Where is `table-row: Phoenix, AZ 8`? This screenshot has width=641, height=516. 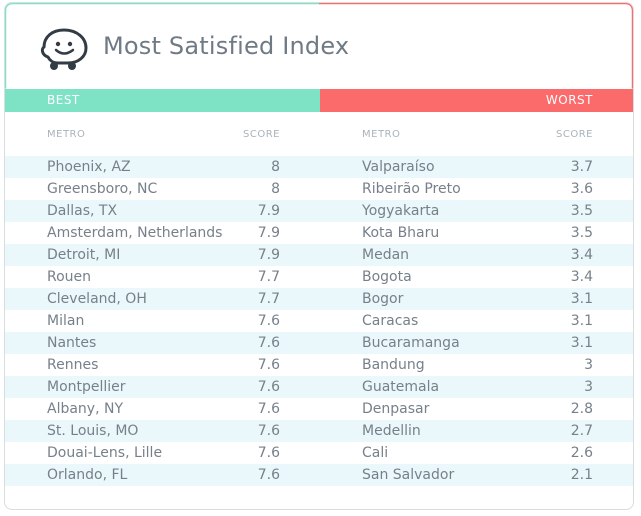
table-row: Phoenix, AZ 8 is located at coordinates (162, 167).